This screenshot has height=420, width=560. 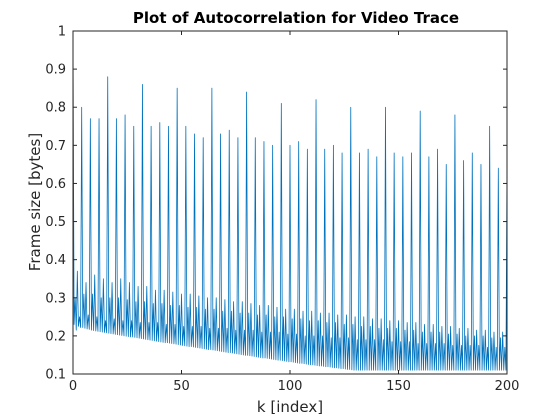 What do you see at coordinates (290, 386) in the screenshot?
I see `x-tick-label: 100` at bounding box center [290, 386].